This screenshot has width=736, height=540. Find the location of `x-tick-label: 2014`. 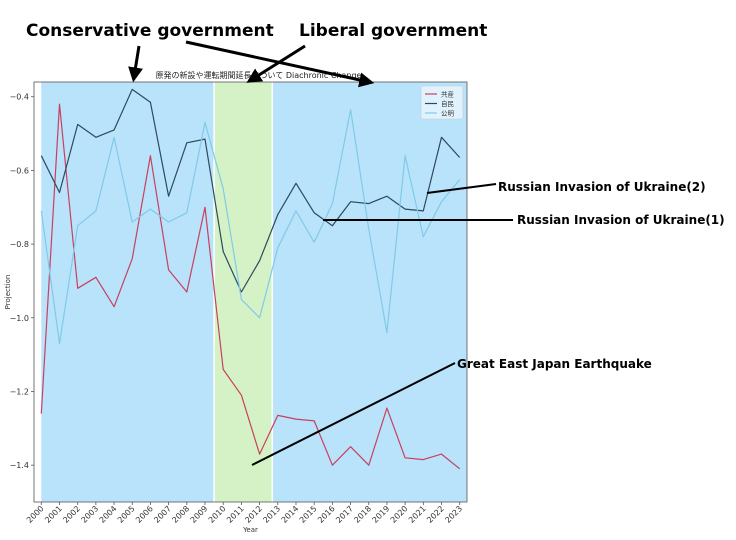

x-tick-label: 2014 is located at coordinates (290, 514).